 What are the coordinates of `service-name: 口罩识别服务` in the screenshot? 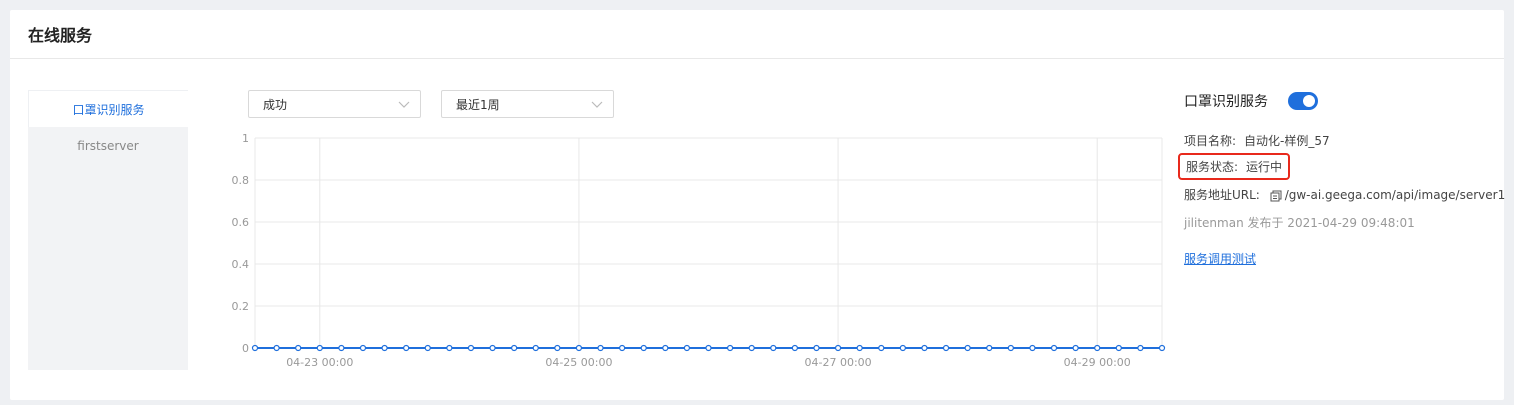 It's located at (1226, 102).